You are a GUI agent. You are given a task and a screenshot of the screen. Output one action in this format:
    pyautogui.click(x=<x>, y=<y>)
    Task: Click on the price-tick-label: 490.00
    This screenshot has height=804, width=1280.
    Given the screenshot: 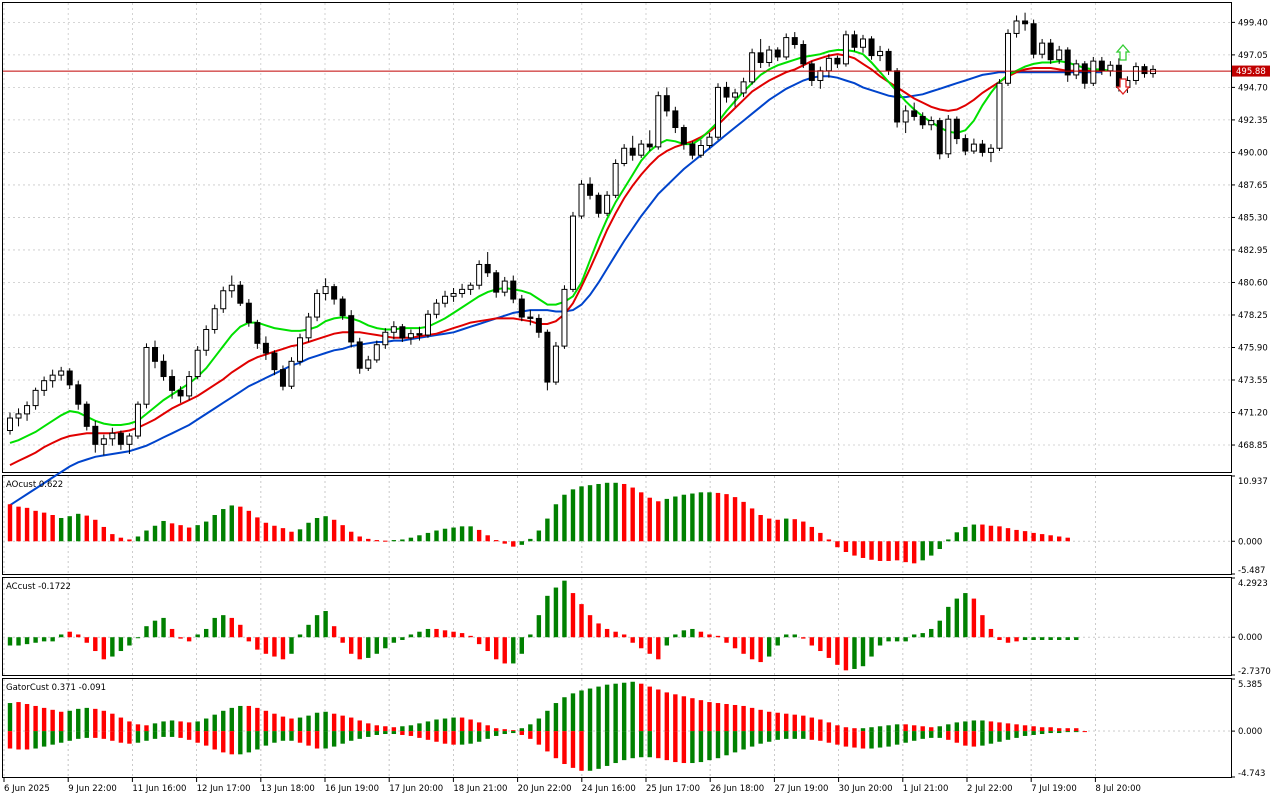 What is the action you would take?
    pyautogui.click(x=1253, y=153)
    